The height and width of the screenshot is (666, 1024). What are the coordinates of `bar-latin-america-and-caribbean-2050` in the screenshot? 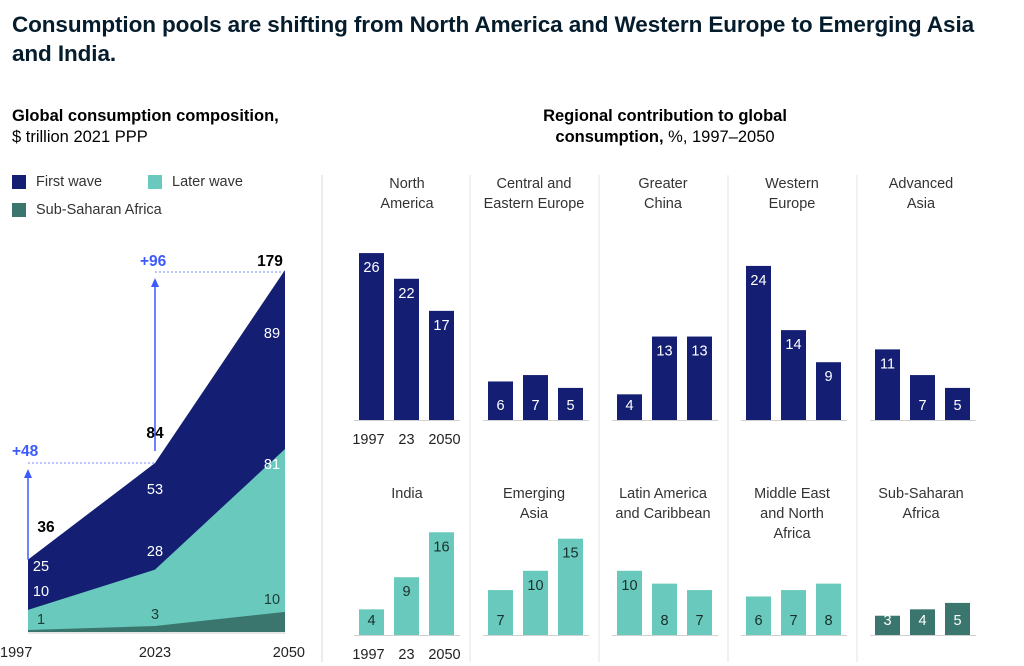 It's located at (699, 612).